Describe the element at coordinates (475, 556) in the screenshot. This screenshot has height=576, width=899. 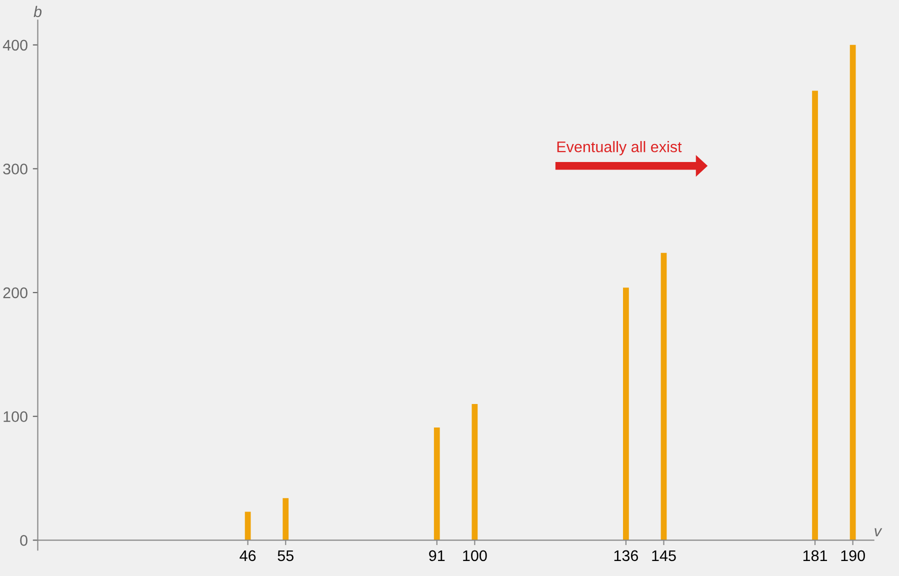
I see `x-tick-label: 100` at that location.